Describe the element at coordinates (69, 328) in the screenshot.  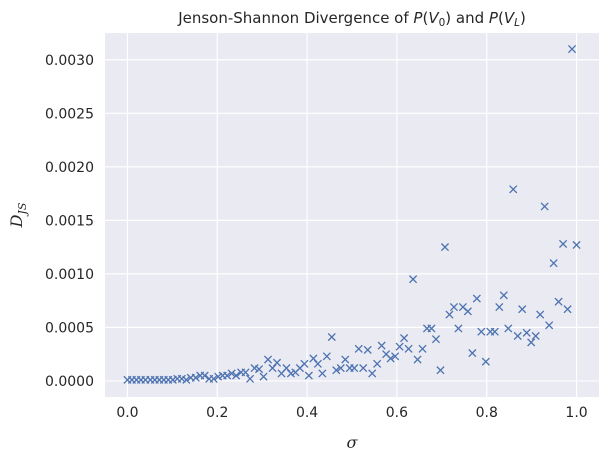
I see `y-tick-label: 0.0005` at that location.